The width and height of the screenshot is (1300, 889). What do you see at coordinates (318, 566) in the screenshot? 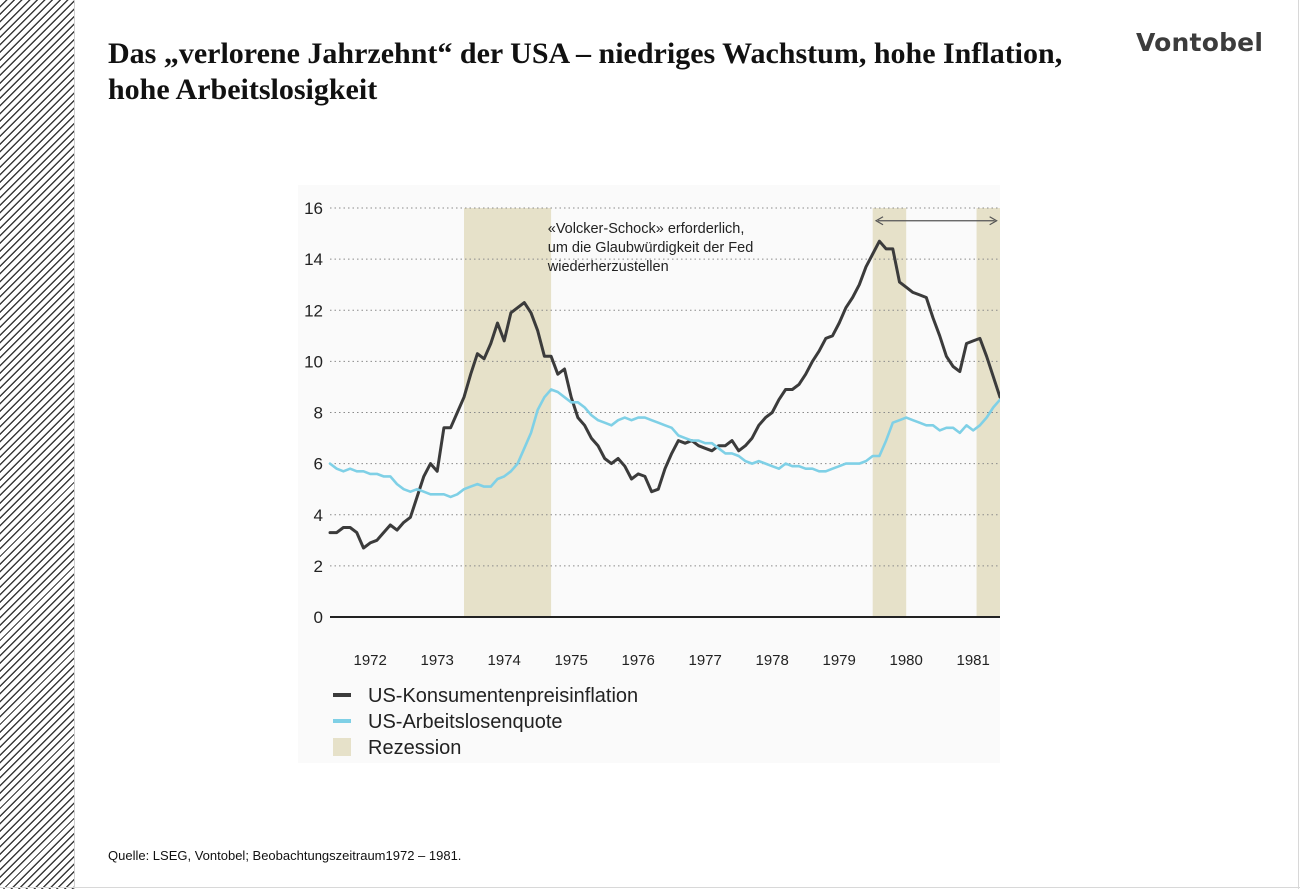
I see `y-tick-label: 2` at bounding box center [318, 566].